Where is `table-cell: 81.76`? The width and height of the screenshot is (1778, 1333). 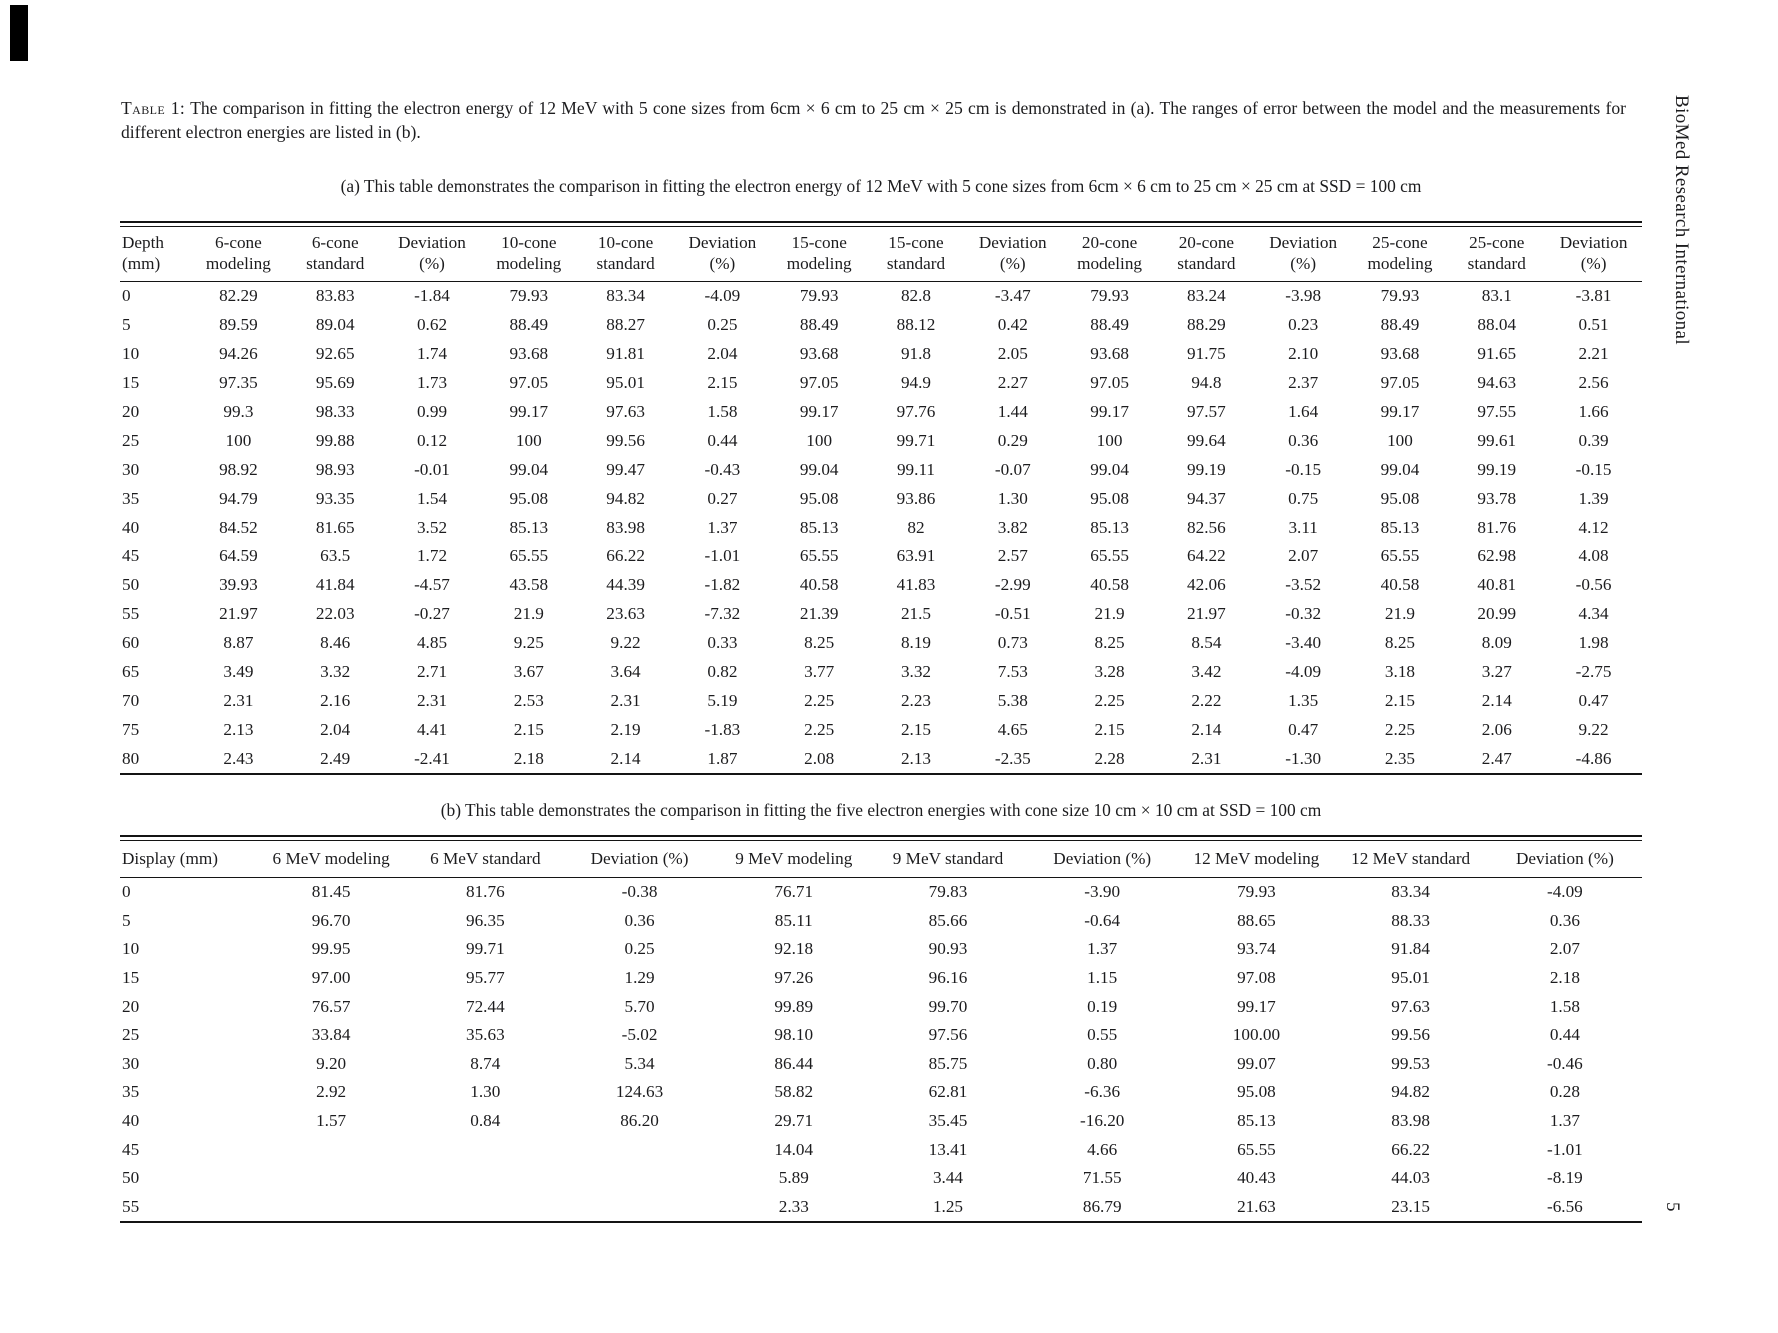
table-cell: 81.76 is located at coordinates (485, 892).